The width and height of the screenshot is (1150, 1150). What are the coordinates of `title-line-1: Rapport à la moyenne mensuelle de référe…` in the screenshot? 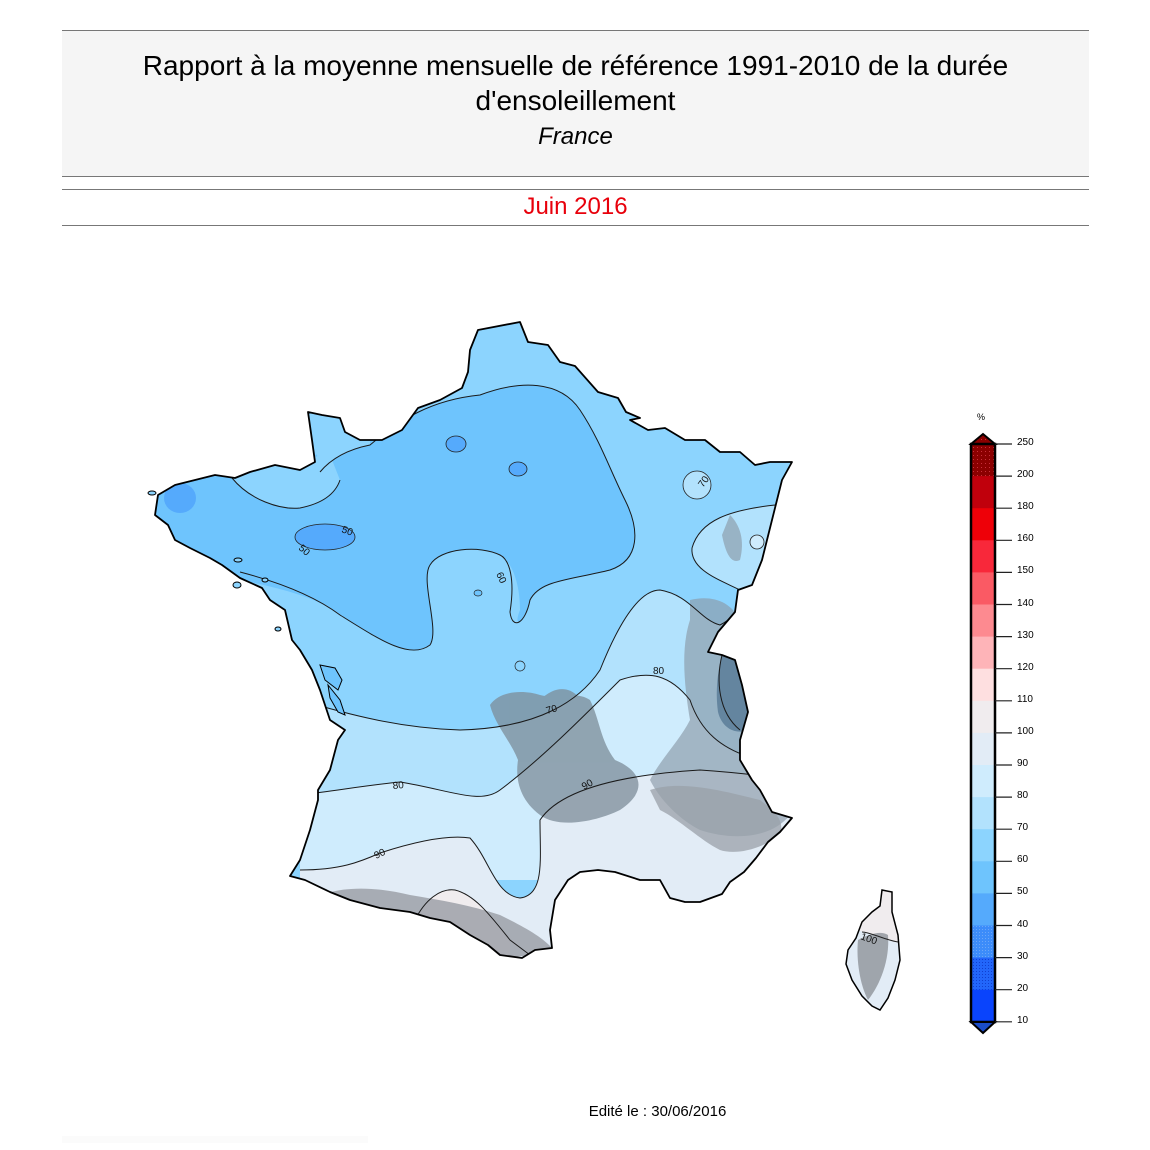 It's located at (575, 65).